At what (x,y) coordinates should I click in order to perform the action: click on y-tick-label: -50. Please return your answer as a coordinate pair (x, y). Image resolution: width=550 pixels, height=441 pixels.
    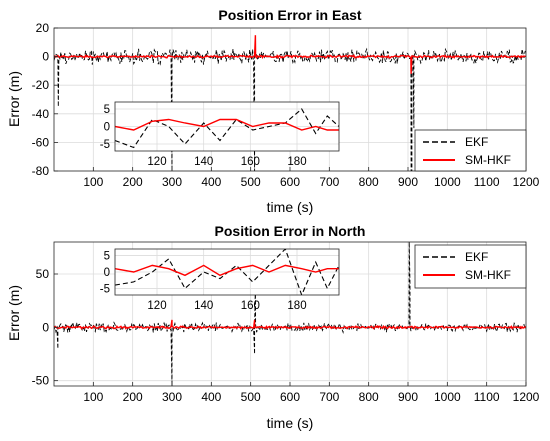
    Looking at the image, I should click on (41, 381).